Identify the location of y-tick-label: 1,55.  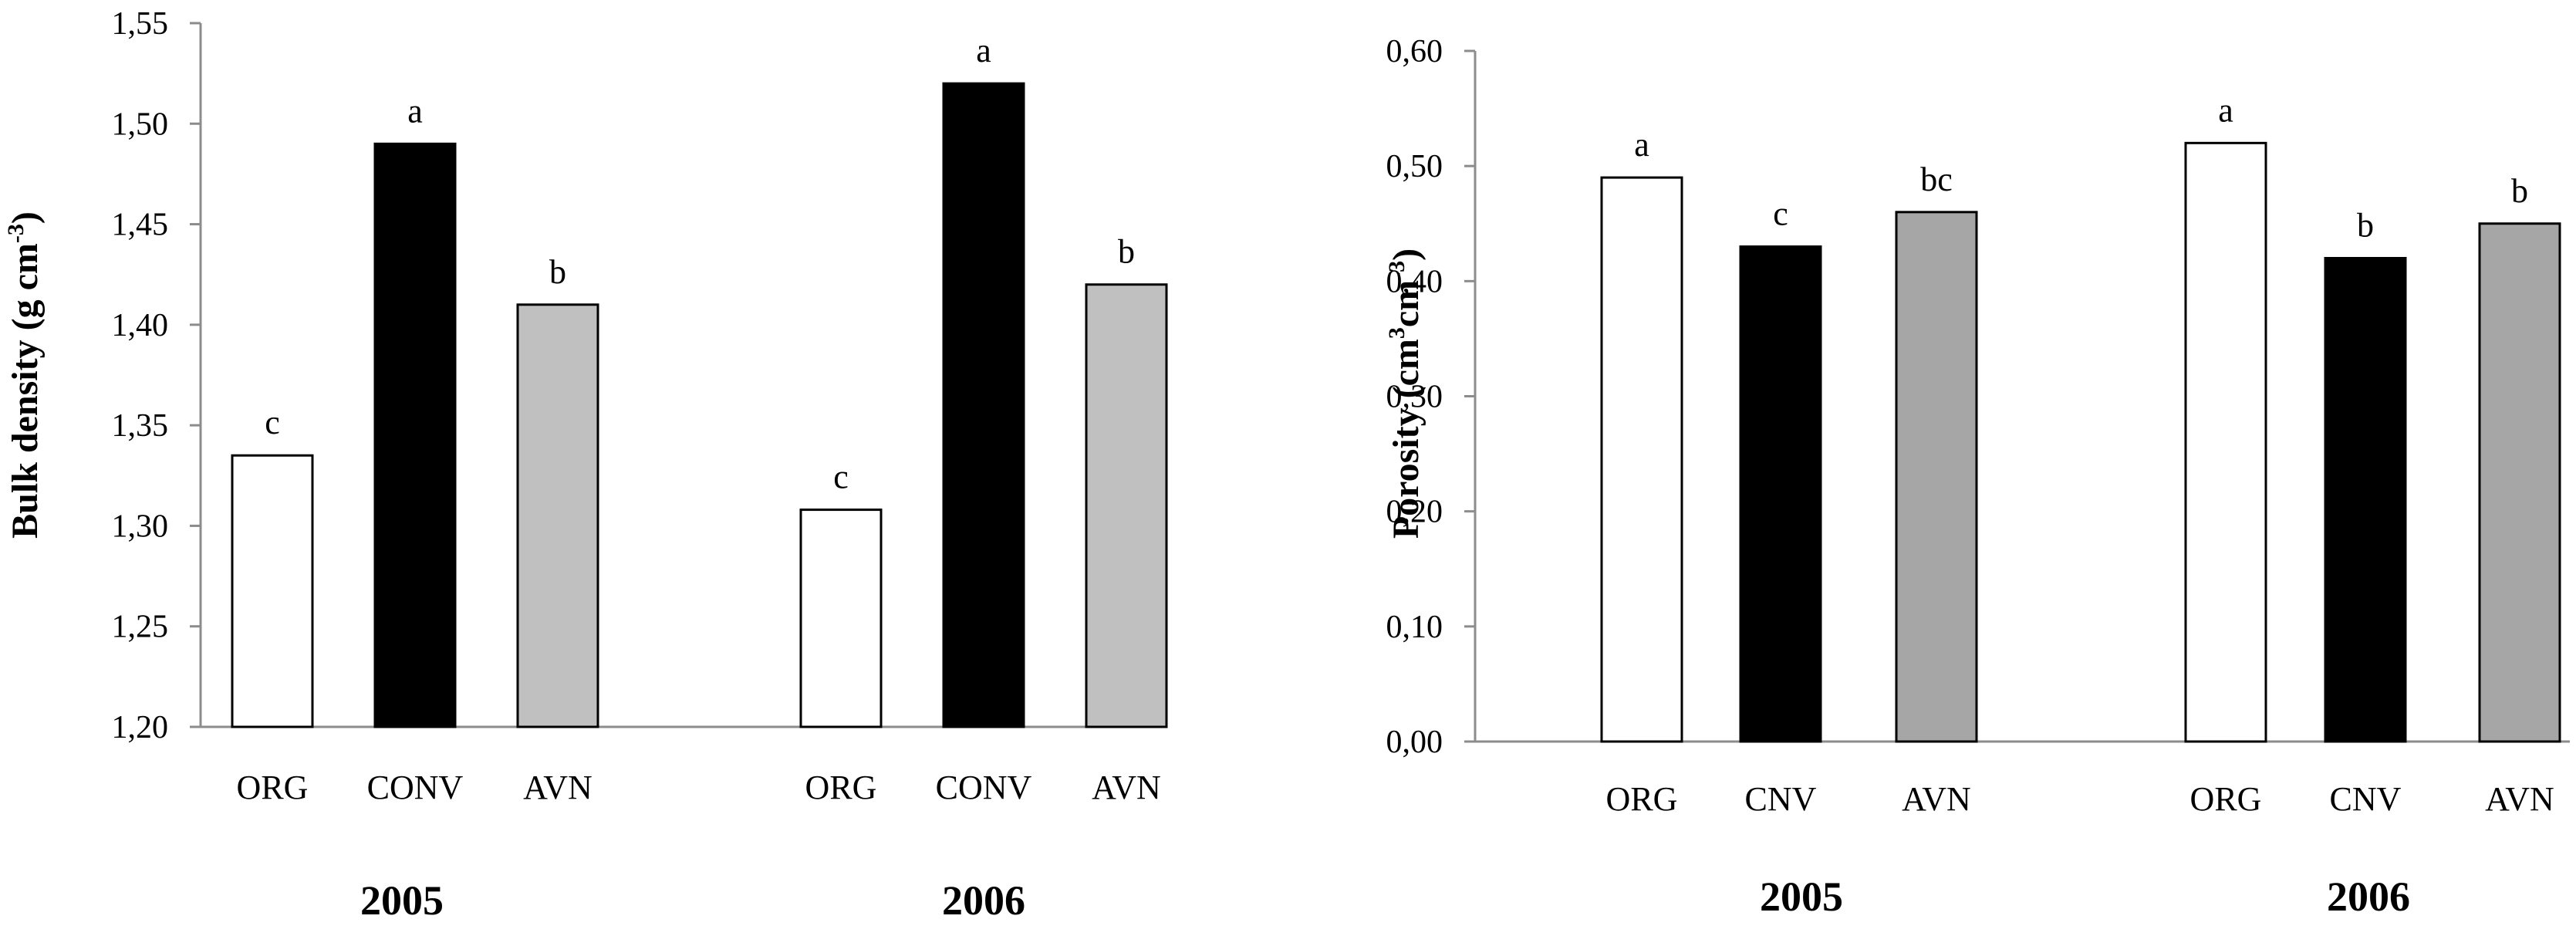
(140, 24).